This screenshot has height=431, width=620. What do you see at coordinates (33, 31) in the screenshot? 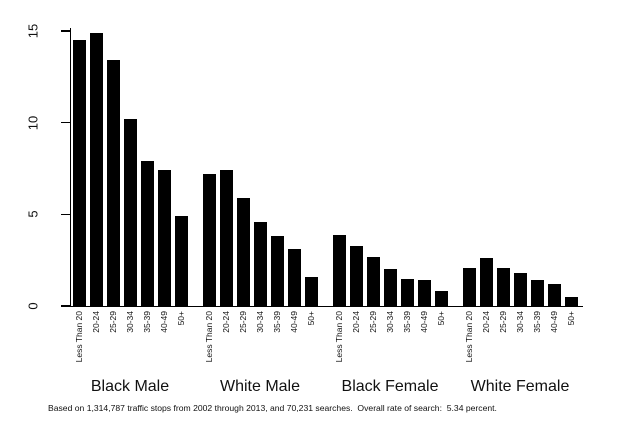
I see `y-tick-label: 15` at bounding box center [33, 31].